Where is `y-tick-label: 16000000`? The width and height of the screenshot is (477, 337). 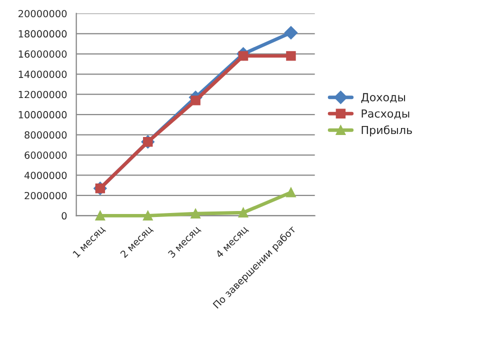 y-tick-label: 16000000 is located at coordinates (42, 54).